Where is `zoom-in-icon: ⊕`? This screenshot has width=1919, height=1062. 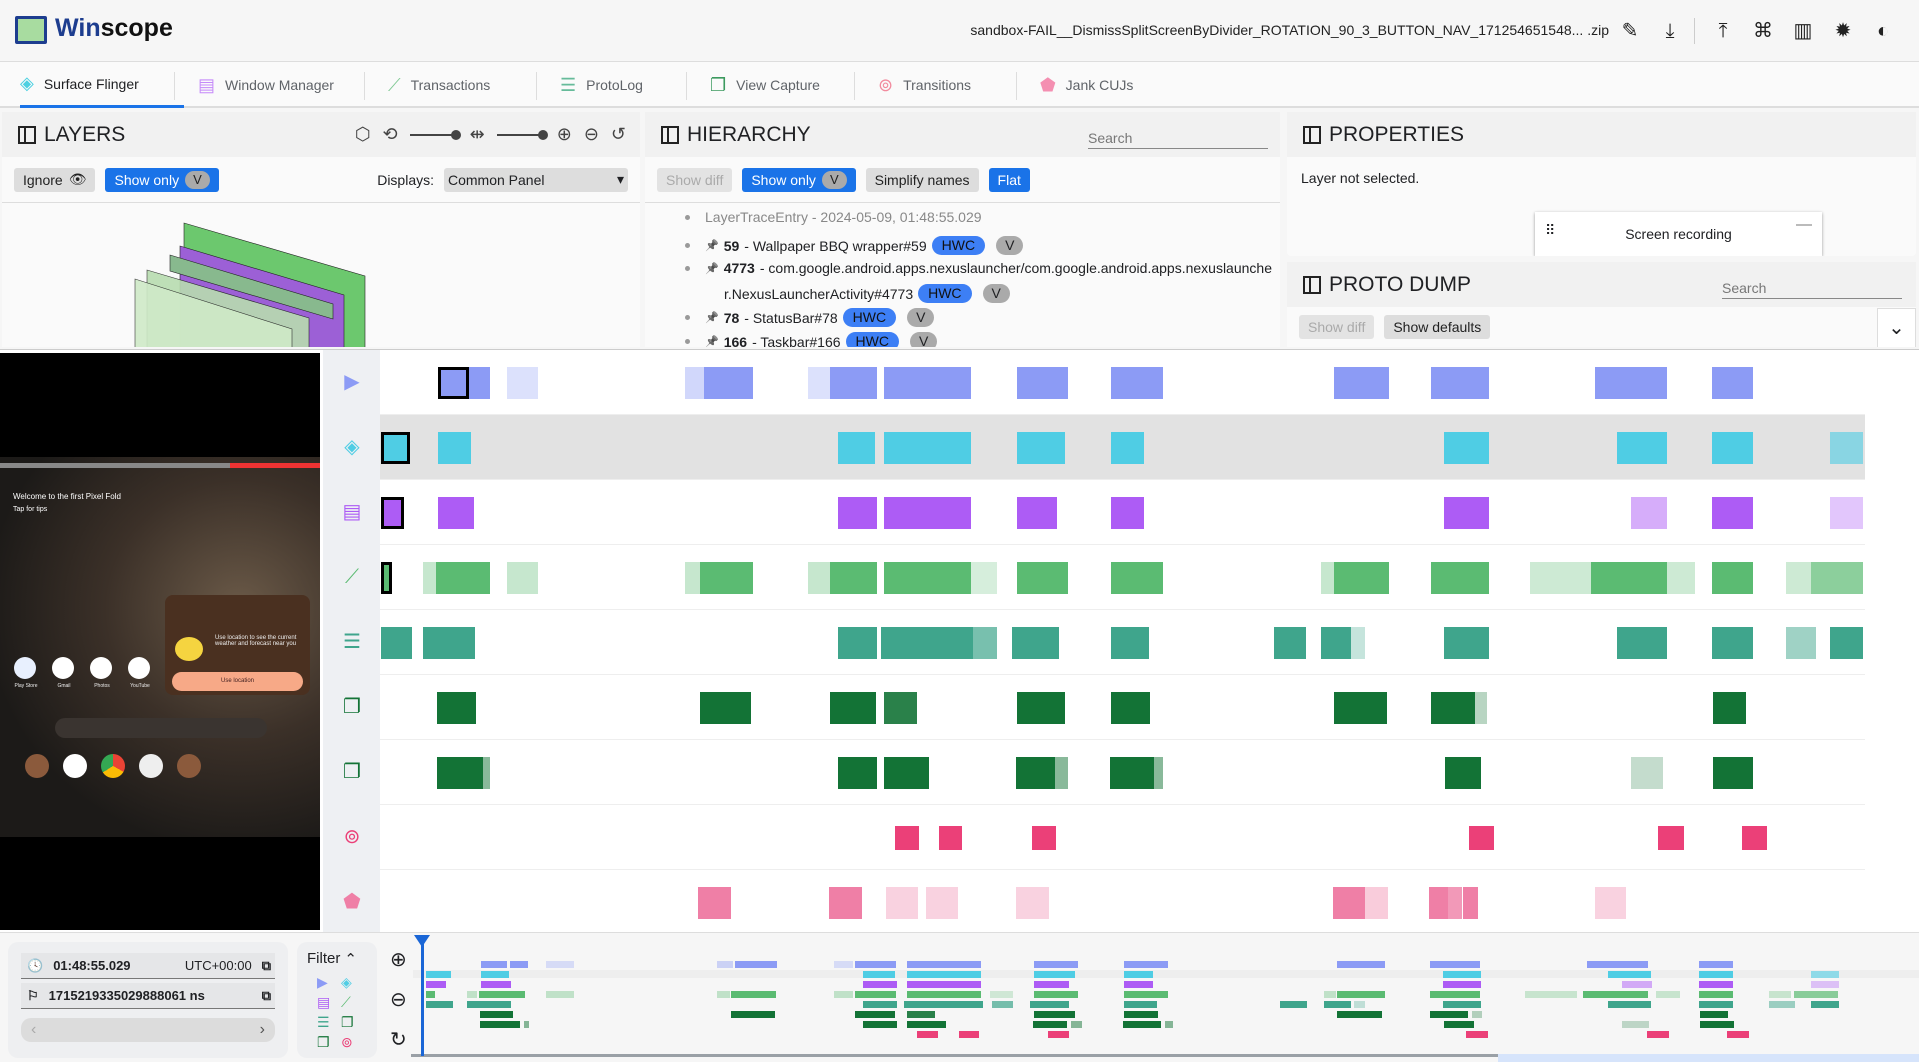 zoom-in-icon: ⊕ is located at coordinates (398, 960).